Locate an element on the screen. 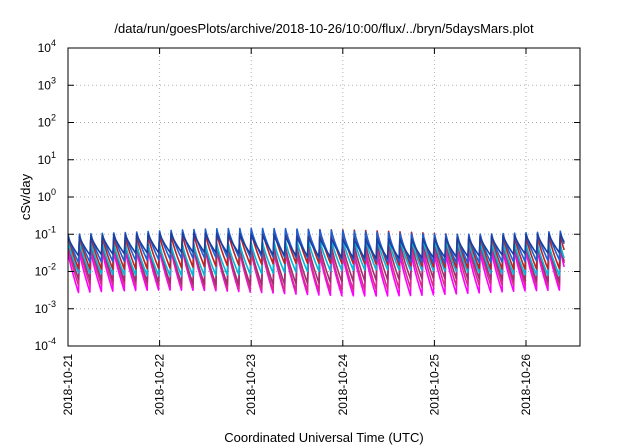 This screenshot has height=448, width=640. y-tick-label: 10⁻³ is located at coordinates (45, 307).